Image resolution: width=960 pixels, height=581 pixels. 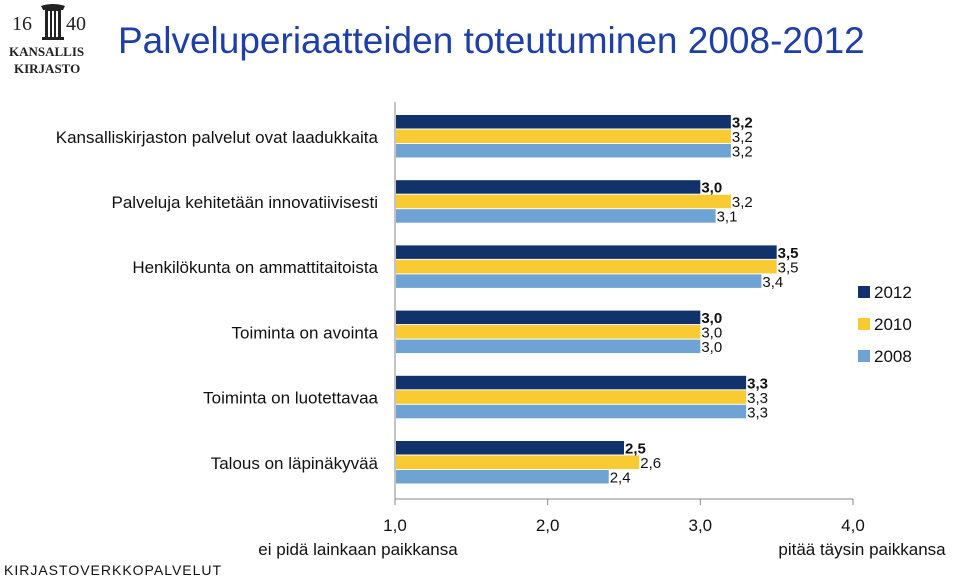 I want to click on category-label: Henkilökunta on ammattitaitoista, so click(x=255, y=267).